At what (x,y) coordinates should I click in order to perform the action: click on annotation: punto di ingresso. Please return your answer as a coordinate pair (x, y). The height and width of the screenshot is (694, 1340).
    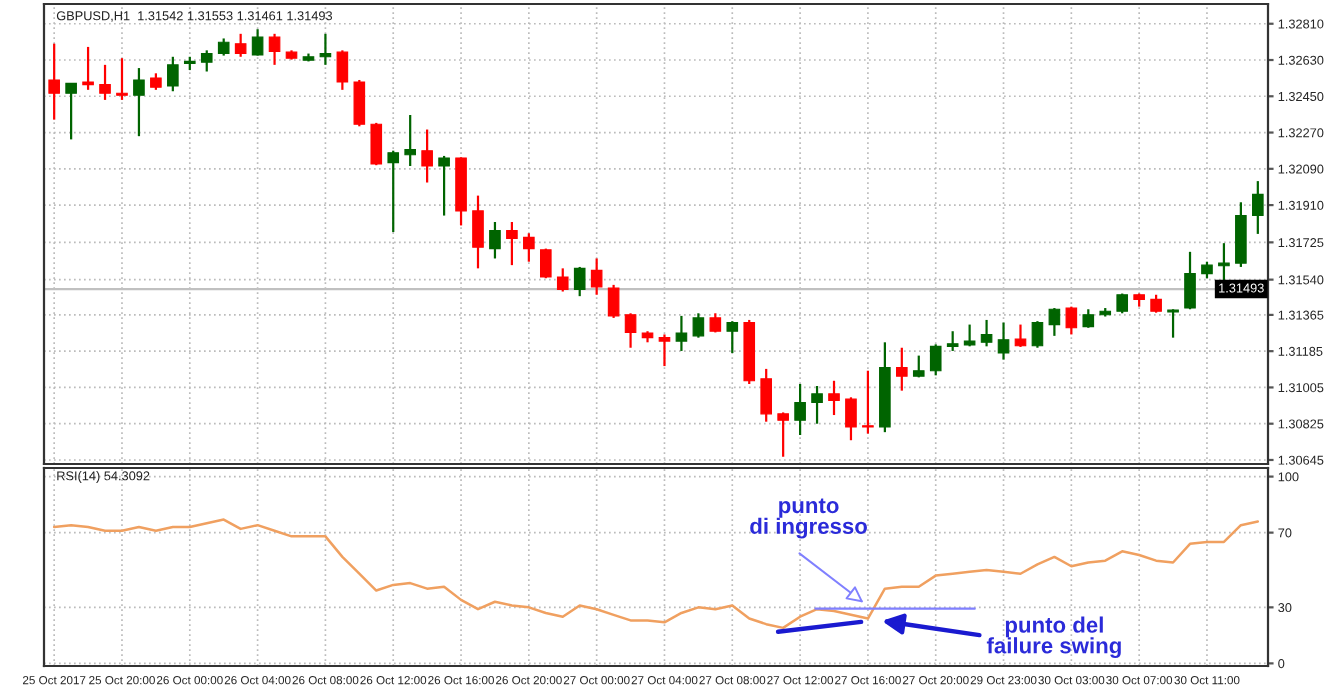
    Looking at the image, I should click on (808, 518).